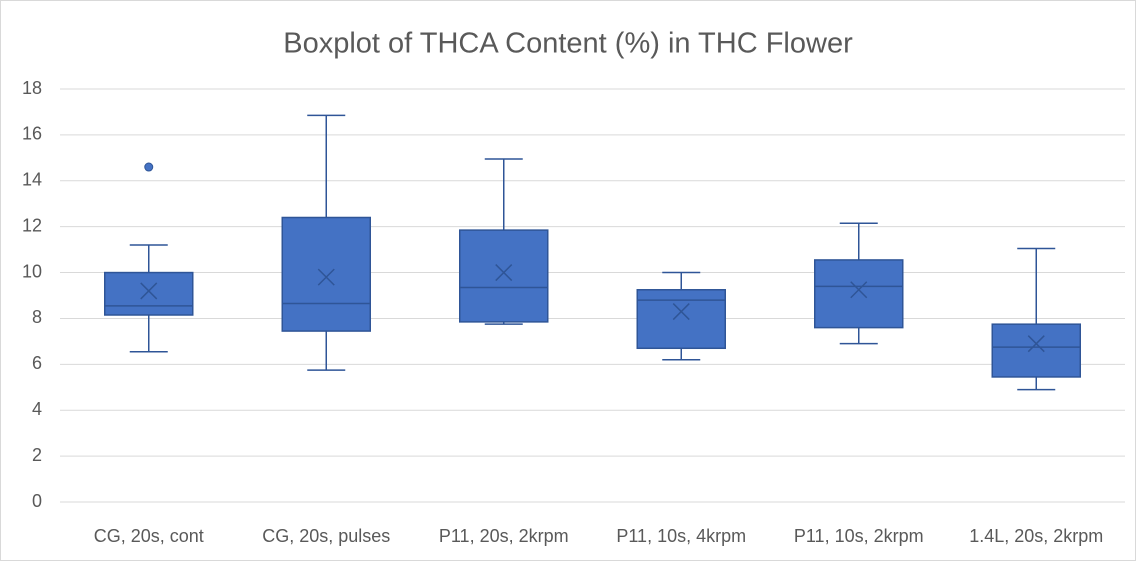 Image resolution: width=1136 pixels, height=561 pixels. I want to click on x-tick-label: 1.4L, 20s, 2krpm, so click(1036, 536).